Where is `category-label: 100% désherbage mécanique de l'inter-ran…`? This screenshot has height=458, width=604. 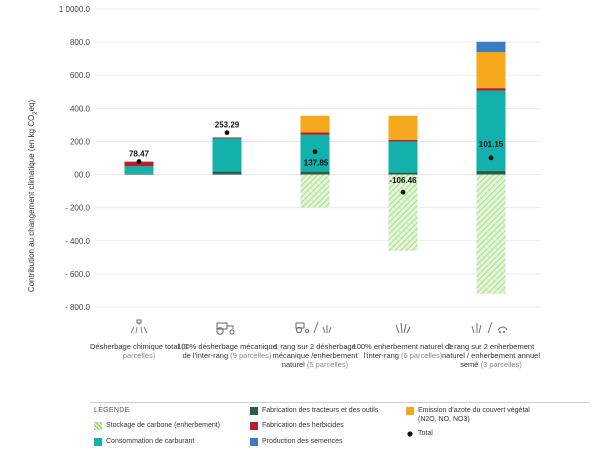
category-label: 100% désherbage mécanique de l'inter-ran… is located at coordinates (227, 351).